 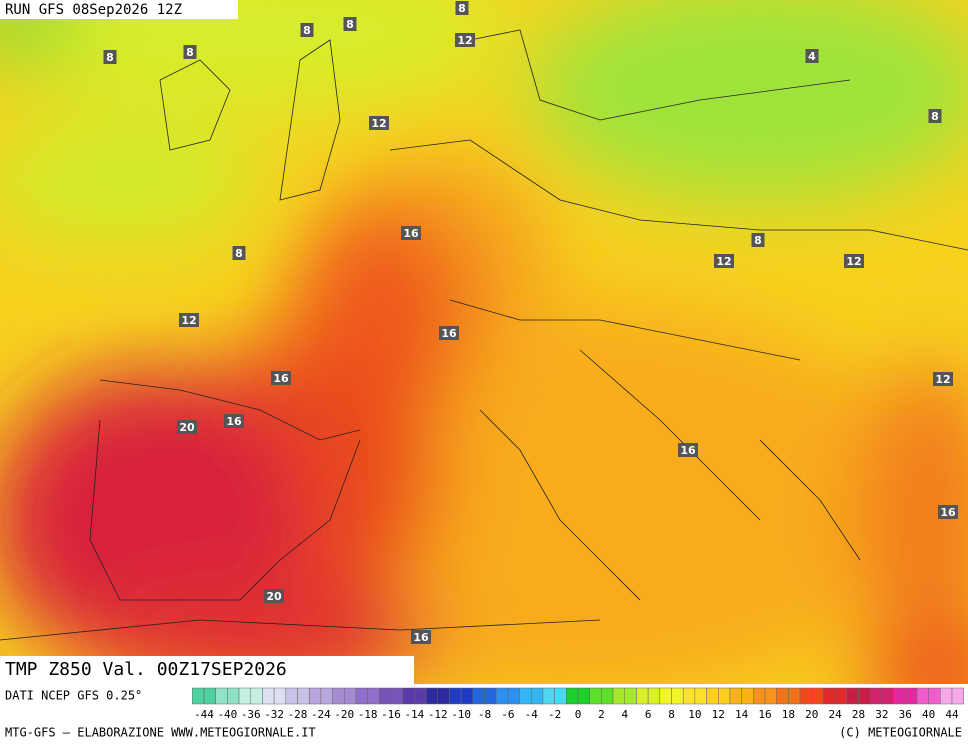 I want to click on colorbar-tick-label: 28, so click(x=858, y=714).